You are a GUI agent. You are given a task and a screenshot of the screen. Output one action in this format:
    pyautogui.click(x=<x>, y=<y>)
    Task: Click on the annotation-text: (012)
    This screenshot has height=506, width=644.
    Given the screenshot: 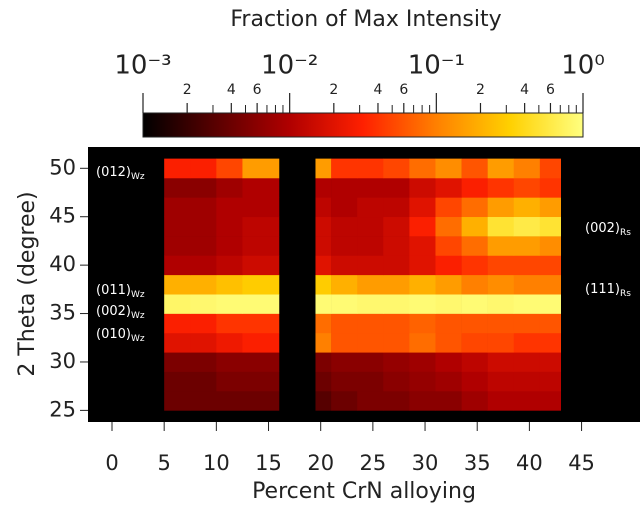 What is the action you would take?
    pyautogui.click(x=113, y=172)
    